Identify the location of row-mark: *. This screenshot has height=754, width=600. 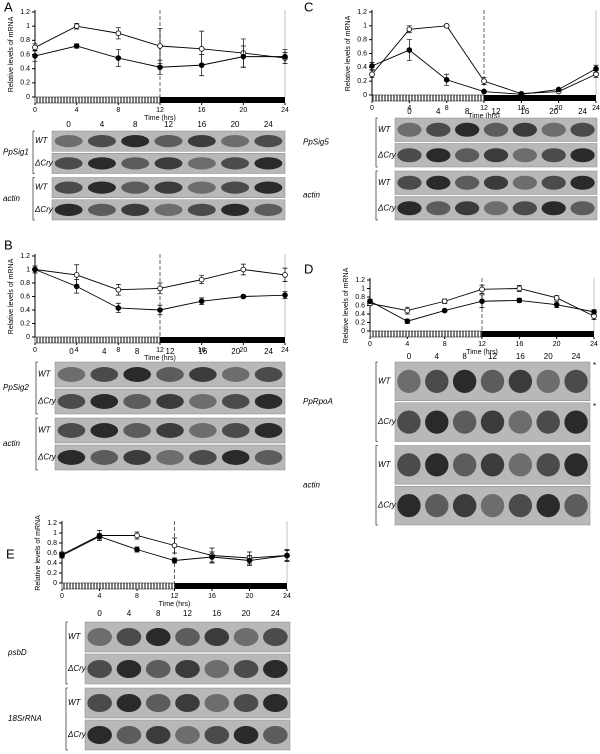
(594, 406).